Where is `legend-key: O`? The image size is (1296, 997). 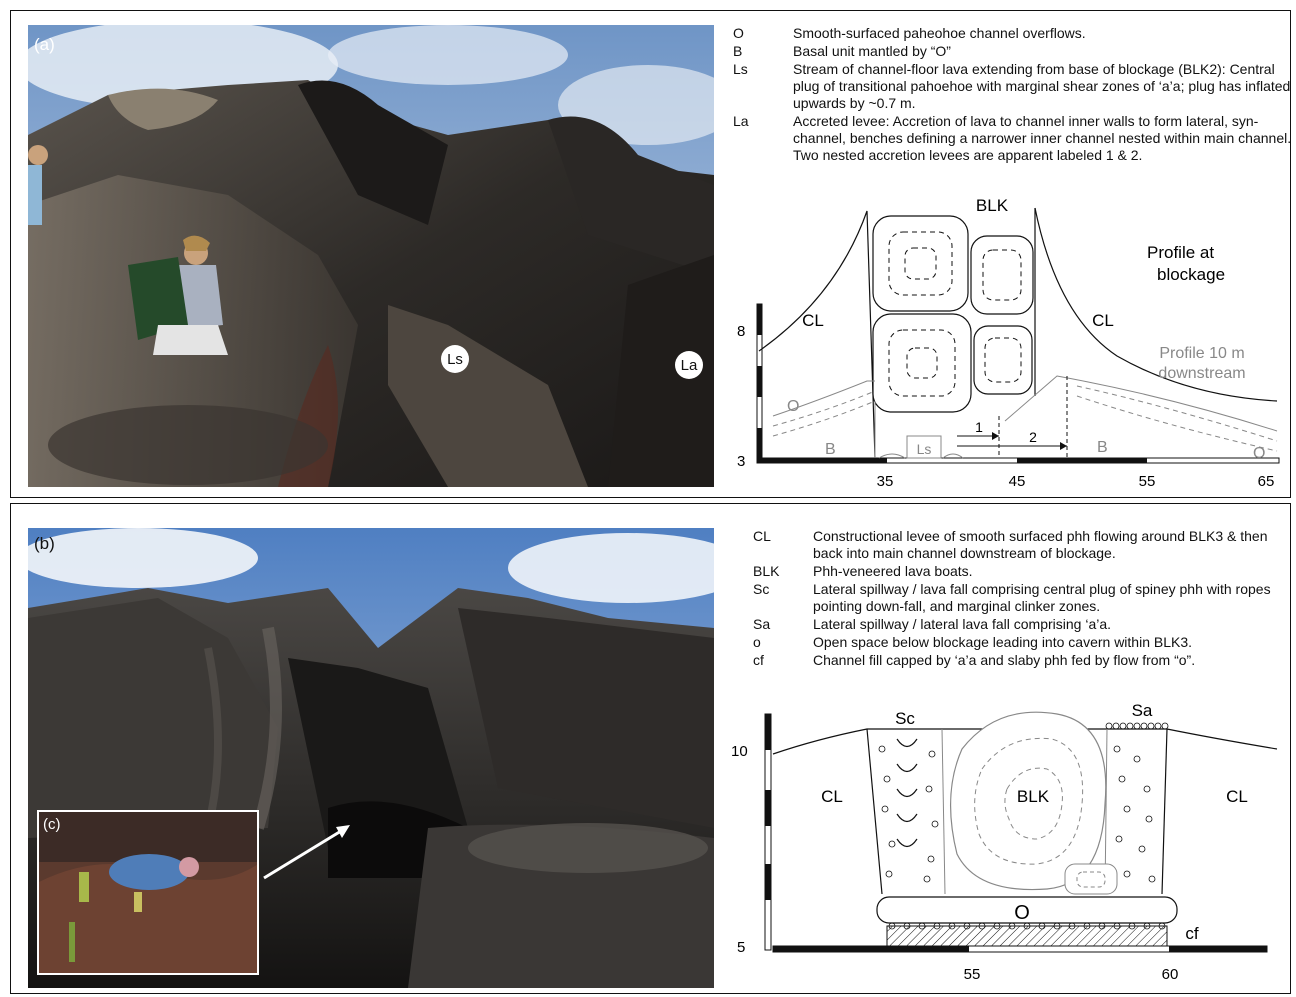 legend-key: O is located at coordinates (738, 33).